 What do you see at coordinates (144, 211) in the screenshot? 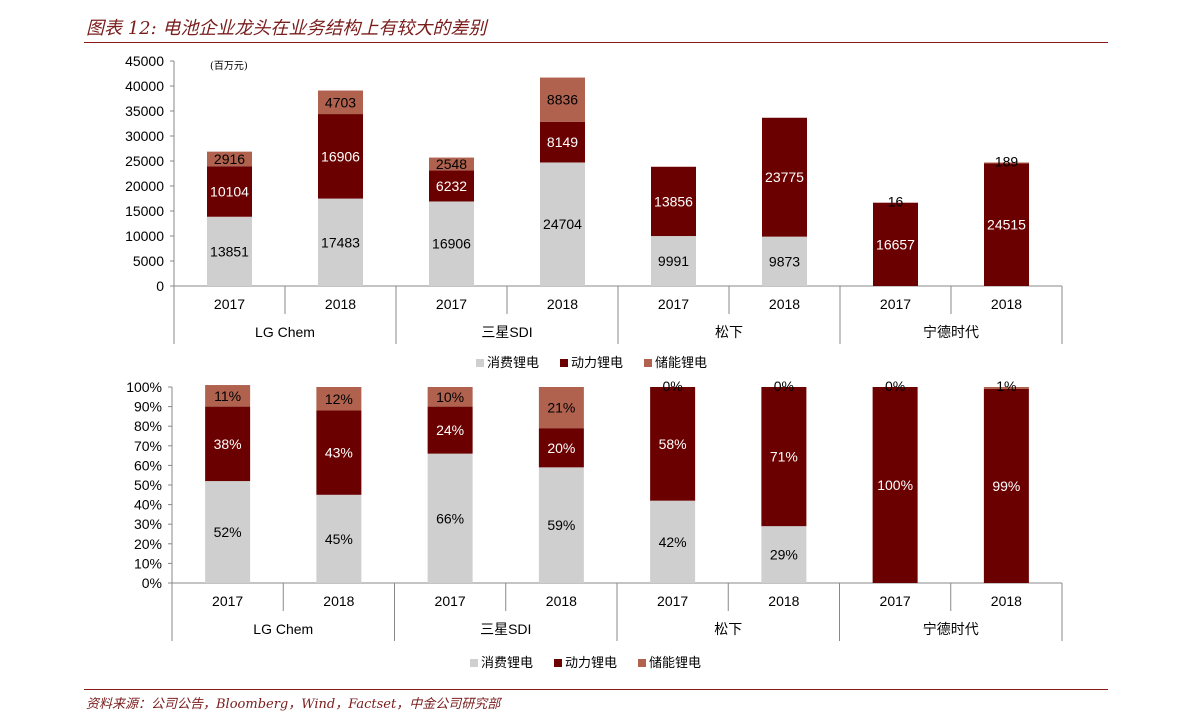
I see `chart0-y-tick-label: 15000` at bounding box center [144, 211].